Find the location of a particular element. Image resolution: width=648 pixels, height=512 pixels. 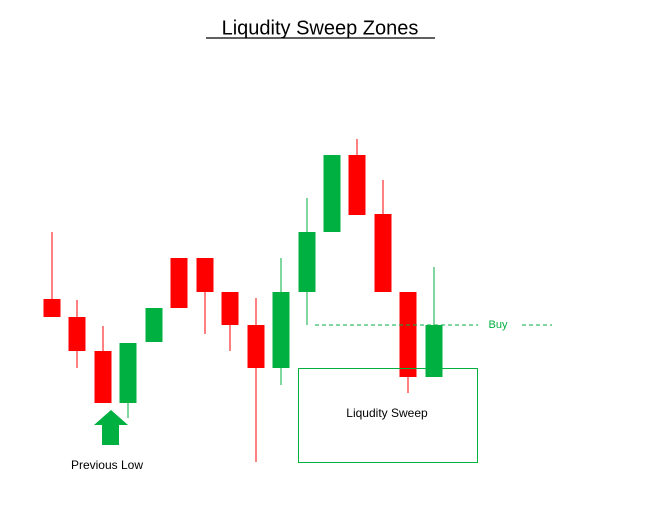

sweep-zone-box is located at coordinates (388, 415).